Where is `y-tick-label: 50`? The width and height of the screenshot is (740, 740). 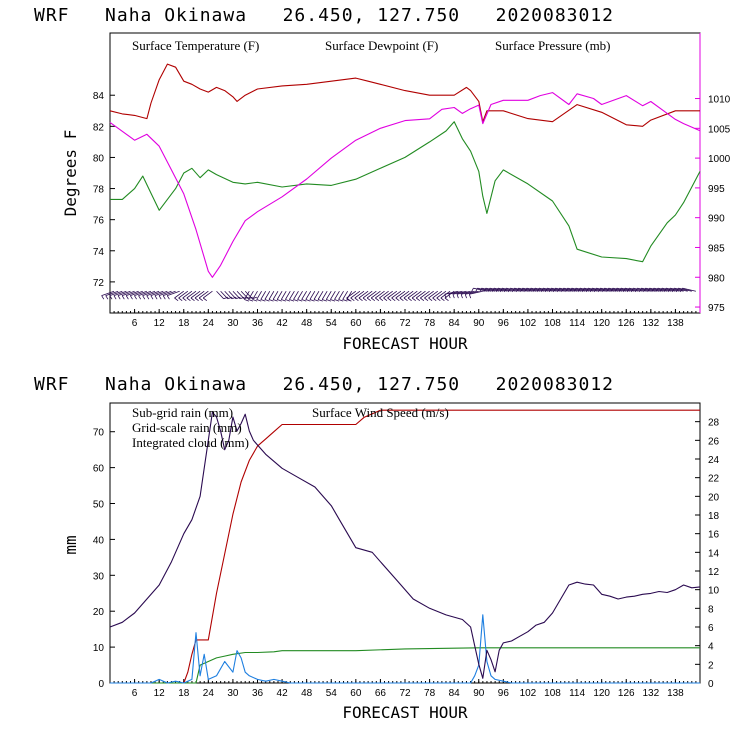
y-tick-label: 50 is located at coordinates (99, 505).